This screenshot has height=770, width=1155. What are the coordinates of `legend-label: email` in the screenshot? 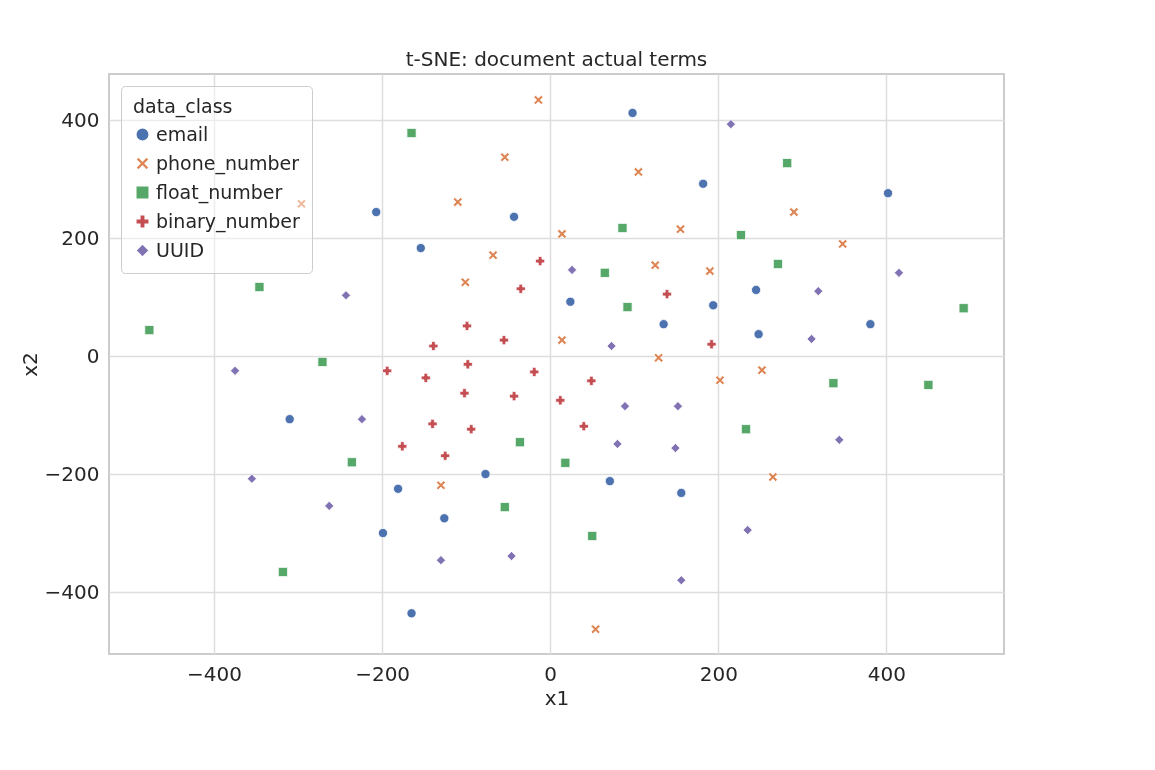 It's located at (182, 133).